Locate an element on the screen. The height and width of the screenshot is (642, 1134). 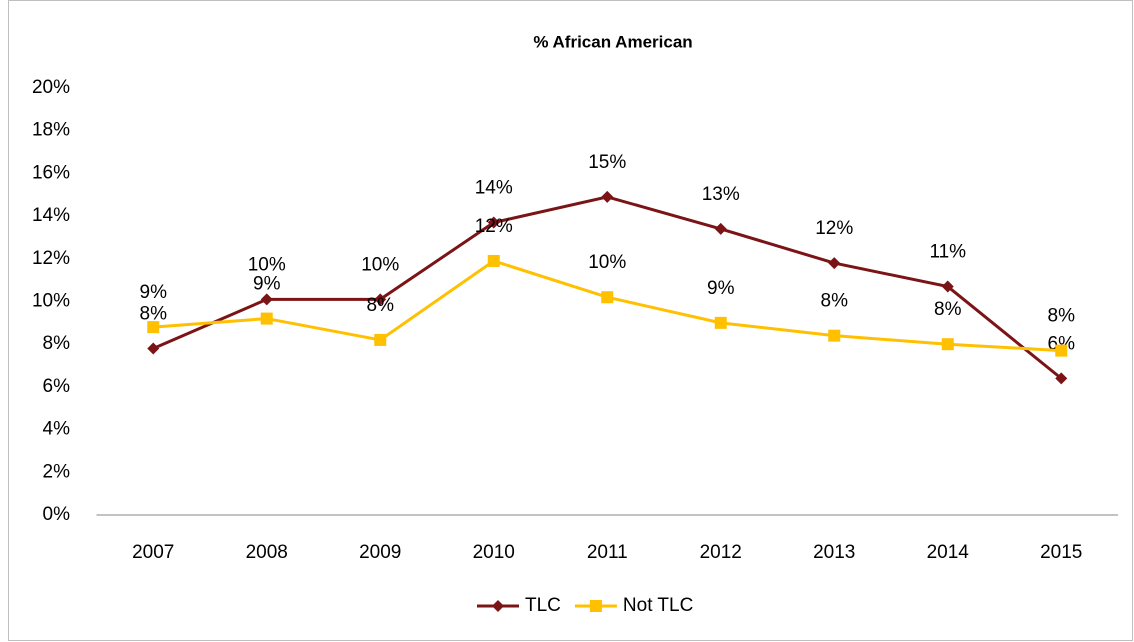
x-tick-label: 2009 is located at coordinates (380, 552).